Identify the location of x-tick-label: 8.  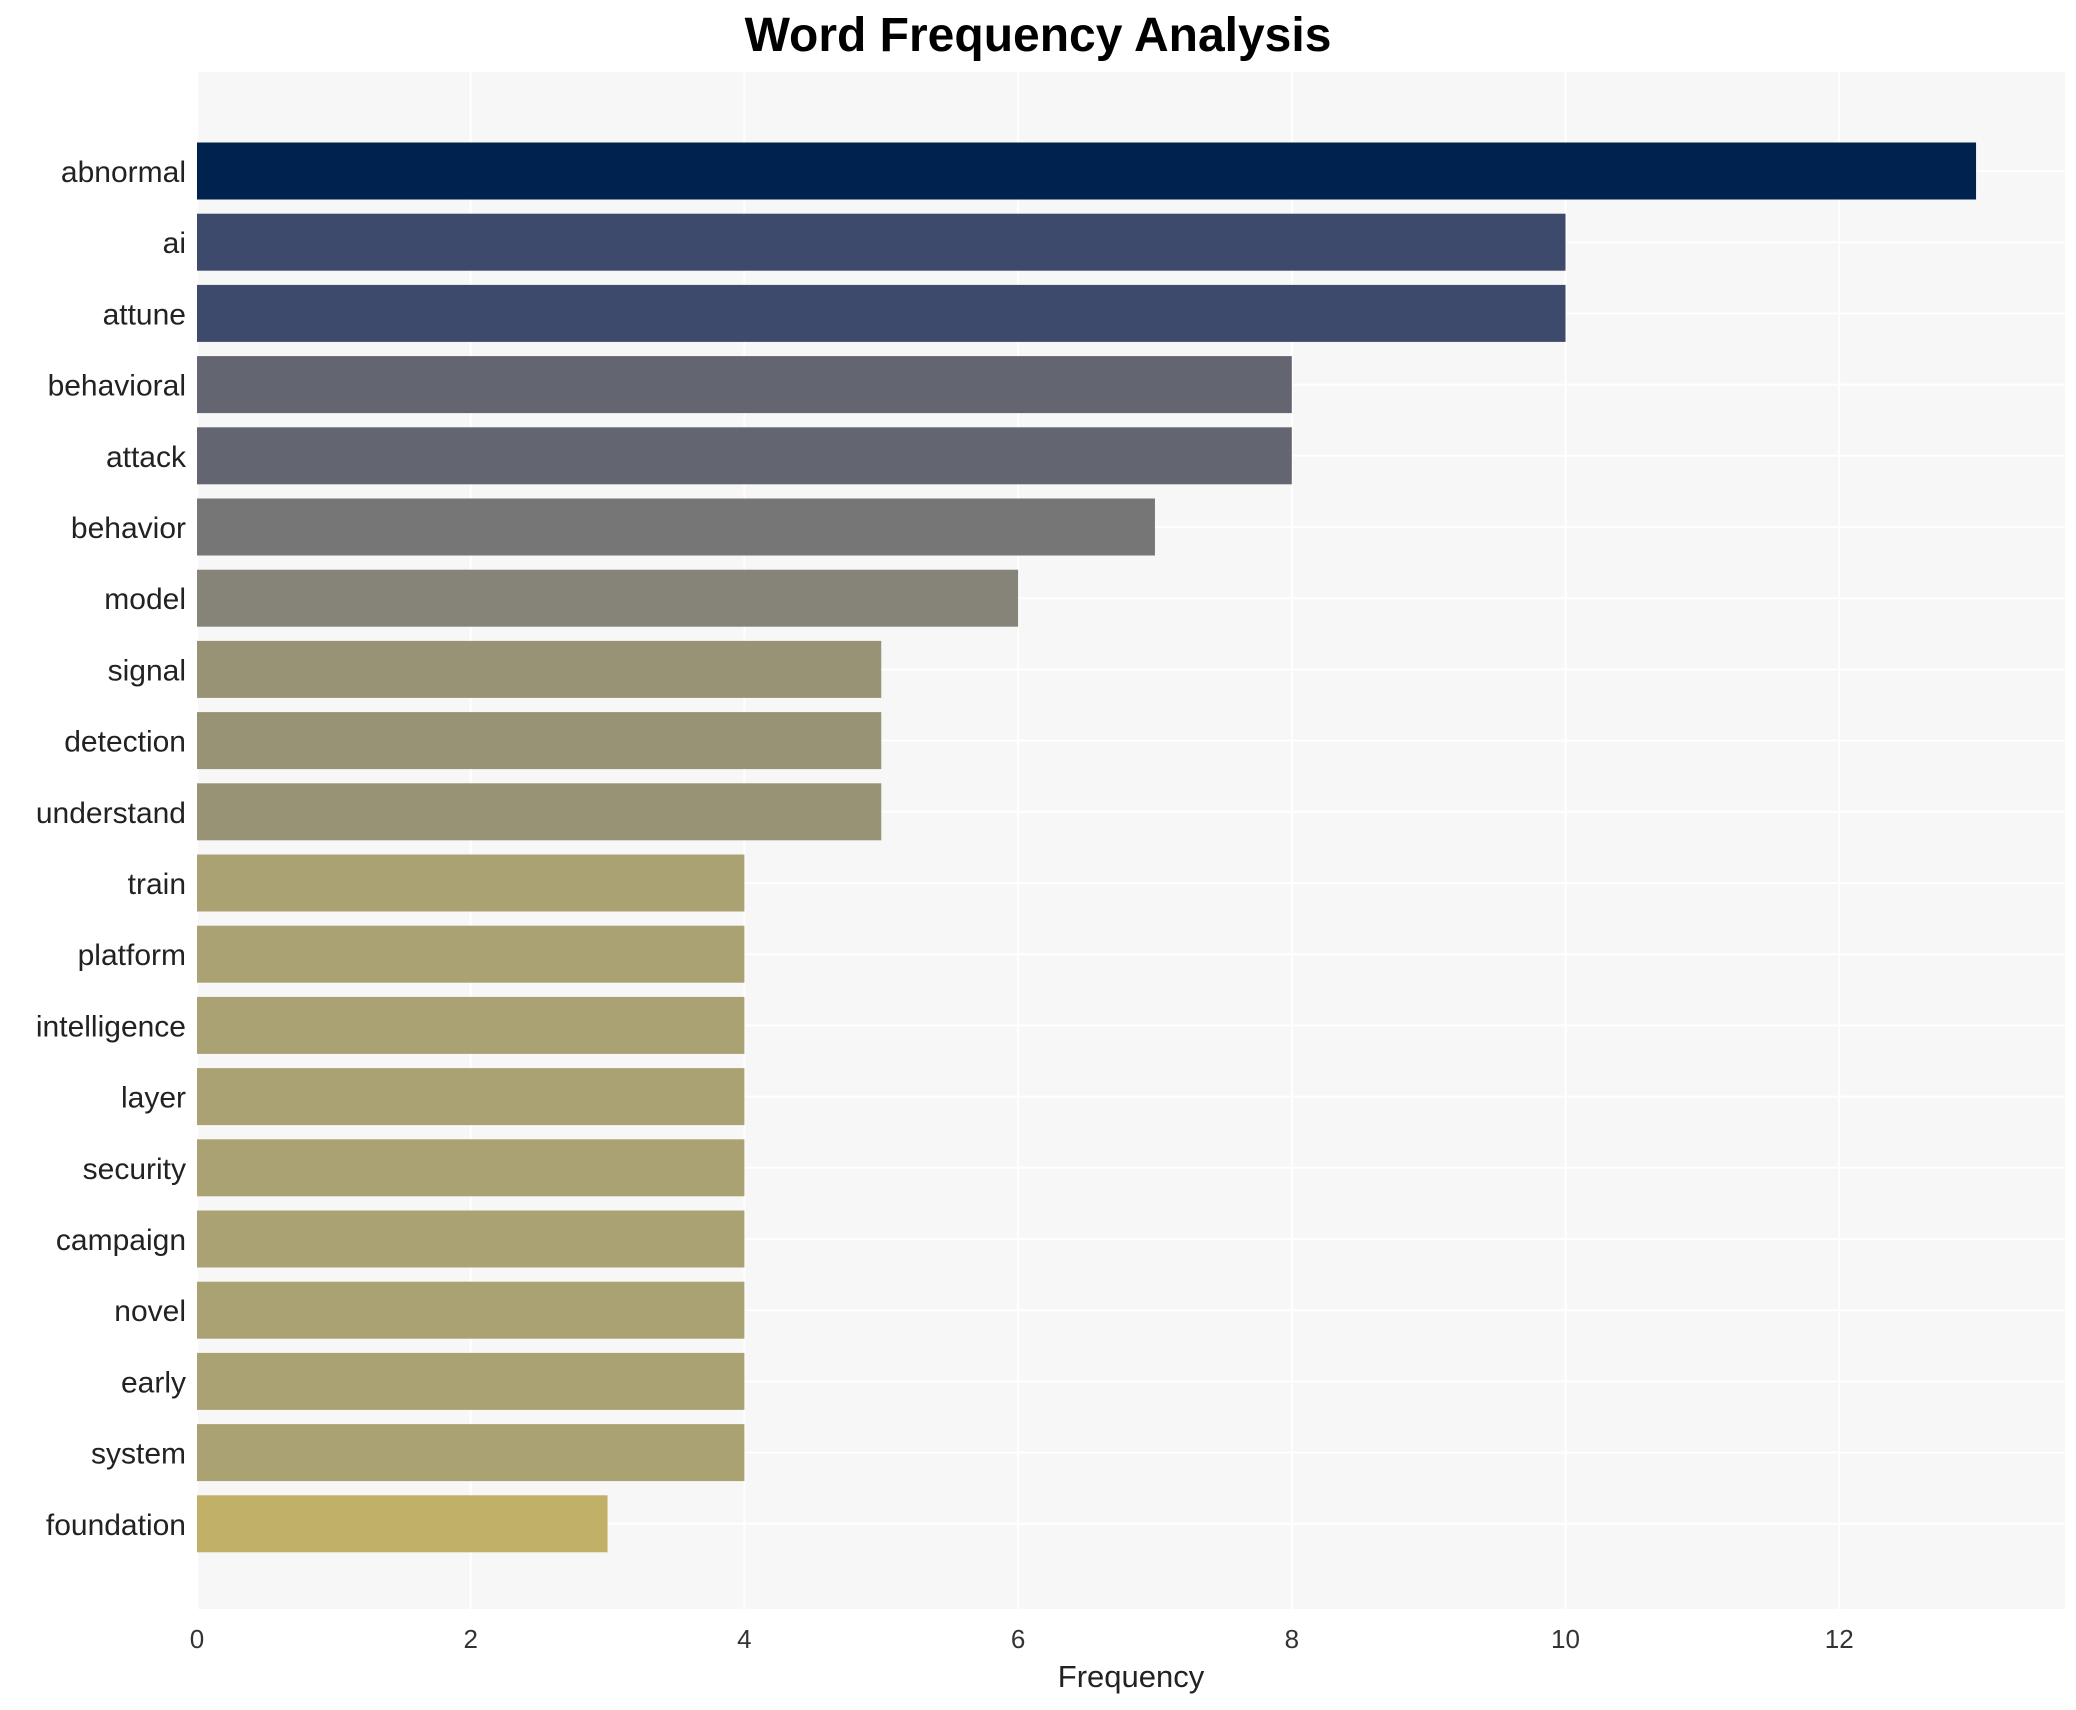
(1292, 1639).